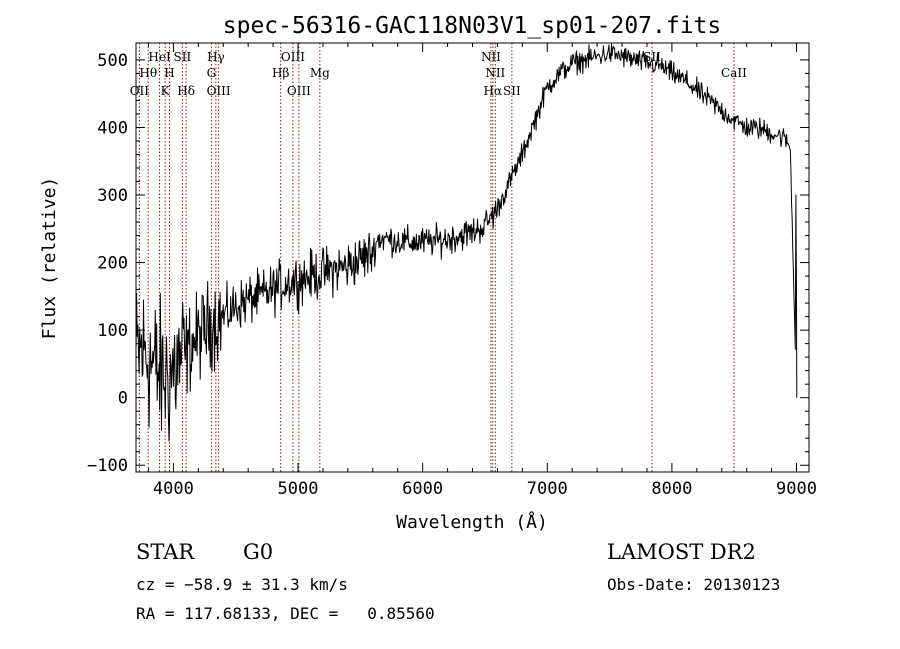 The height and width of the screenshot is (649, 900). What do you see at coordinates (140, 91) in the screenshot?
I see `spectral-line-label: OII` at bounding box center [140, 91].